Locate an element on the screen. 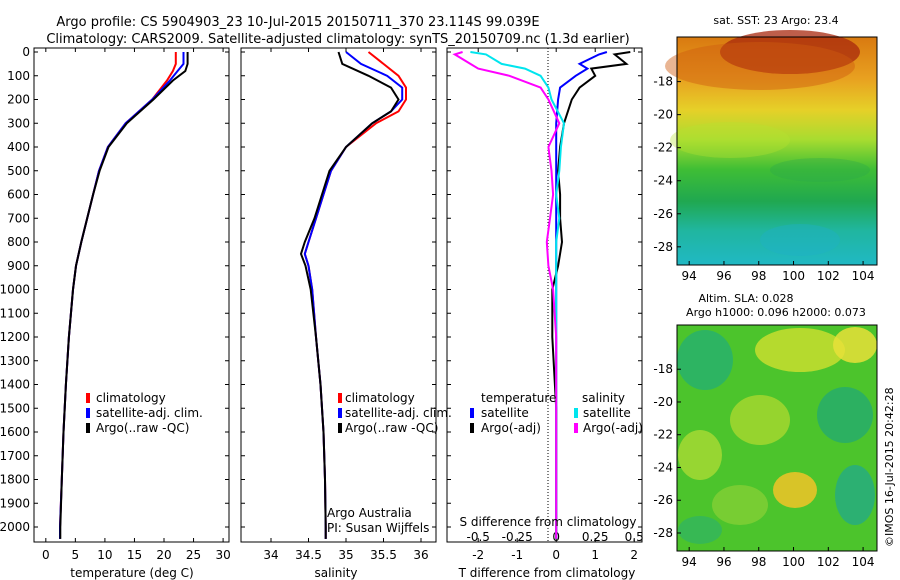  sst-heatmap is located at coordinates (771, 147).